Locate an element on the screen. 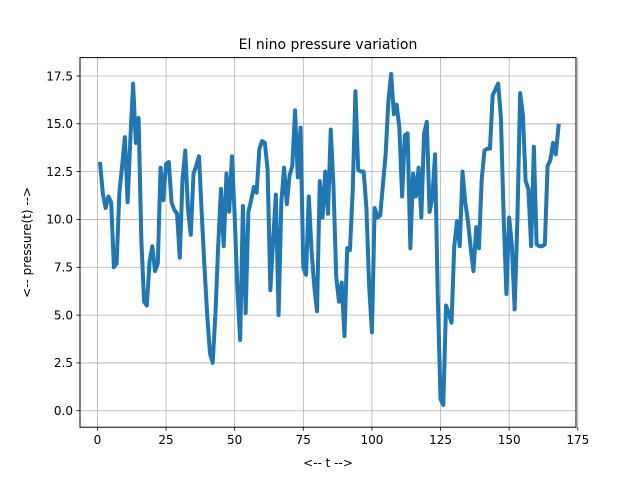 The image size is (640, 480). y-axis-ticks: 0.0 2.5 5.0 7.5 10.0 12.5 15.0 17.5 is located at coordinates (63, 243).